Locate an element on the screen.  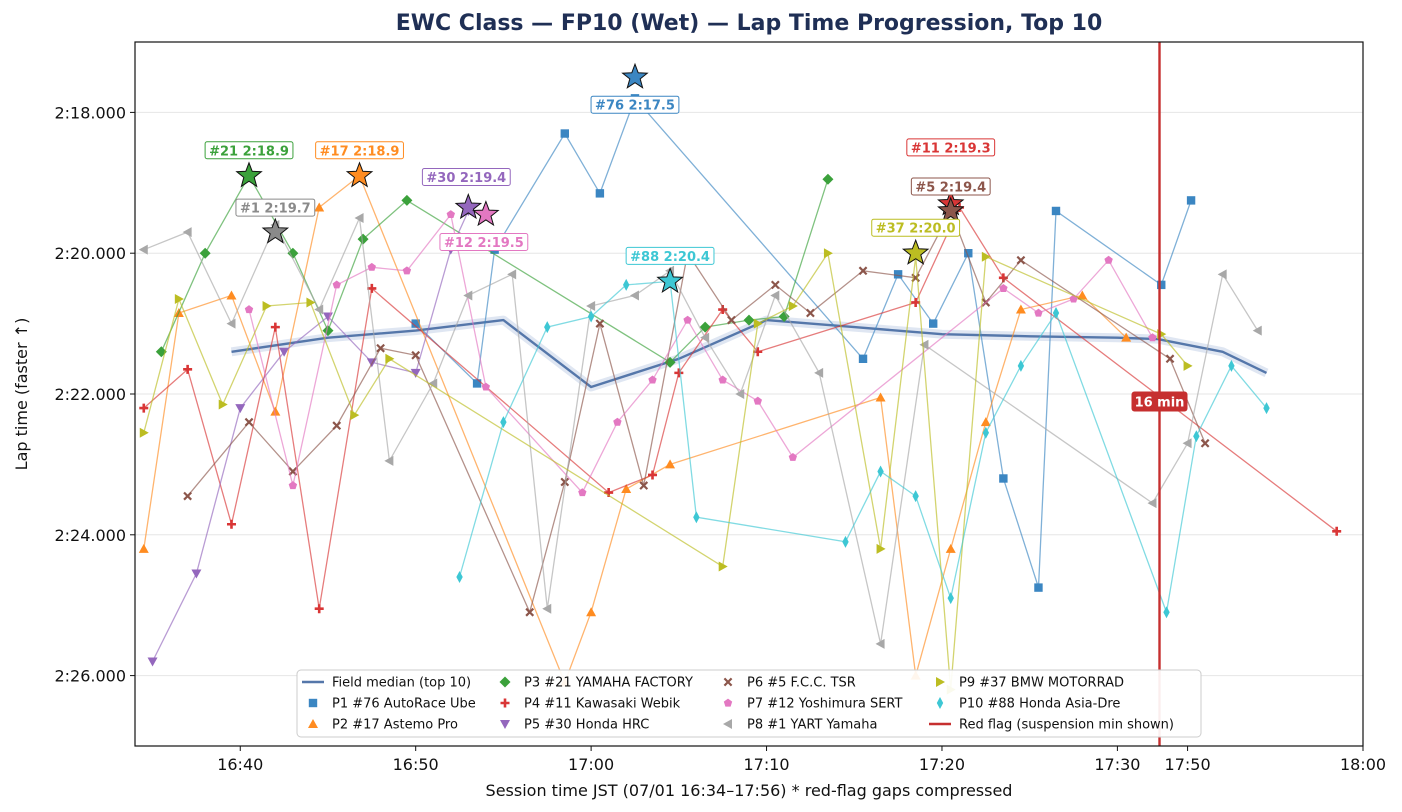
red-flag-label: 16 min is located at coordinates (1160, 402).